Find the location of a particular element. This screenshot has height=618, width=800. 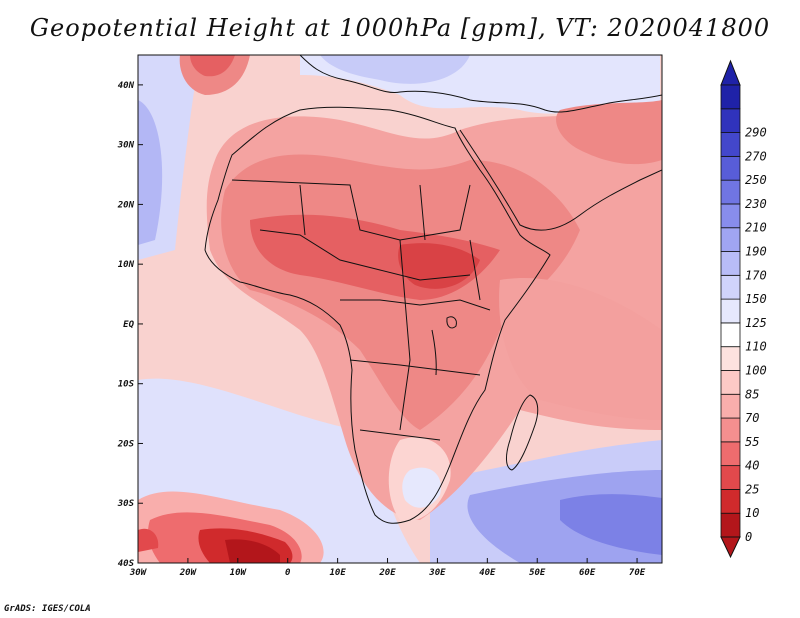

lon-tick-label: 70E is located at coordinates (637, 573).